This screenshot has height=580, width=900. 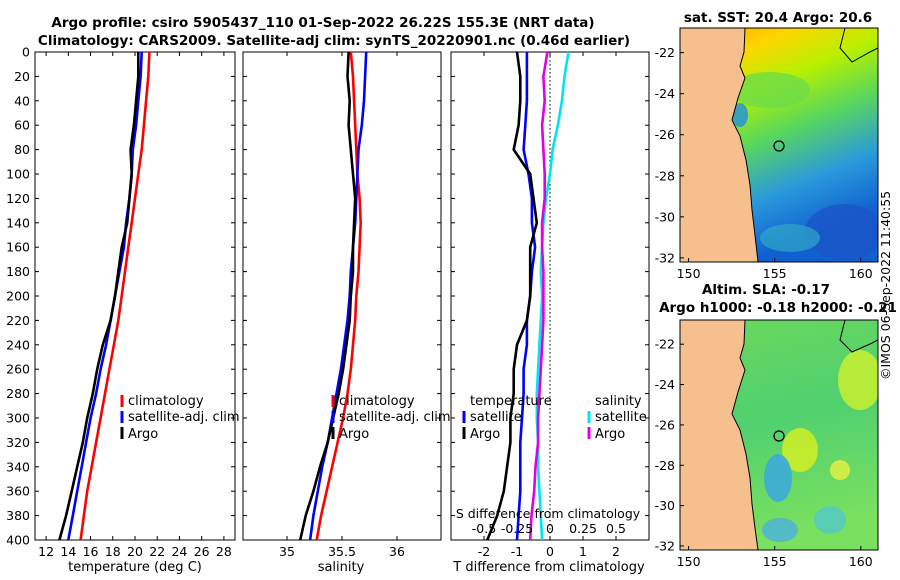 I want to click on x-tick-label: 1, so click(x=583, y=551).